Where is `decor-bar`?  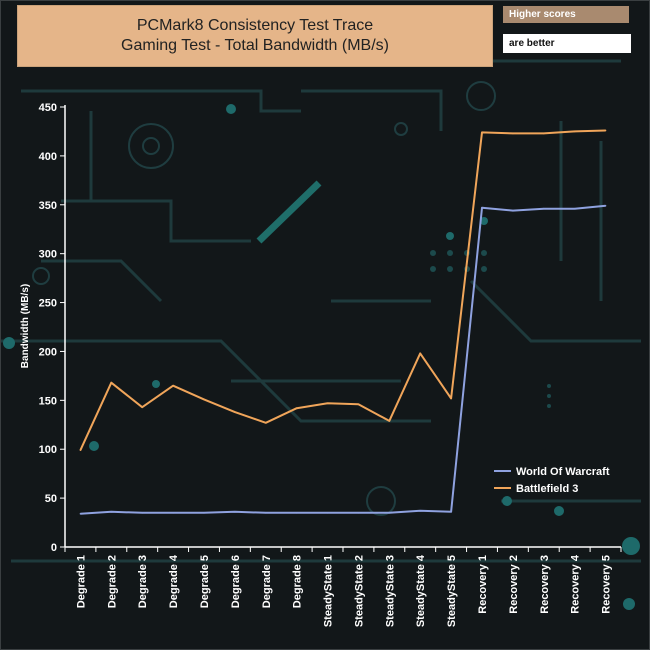 decor-bar is located at coordinates (289, 212).